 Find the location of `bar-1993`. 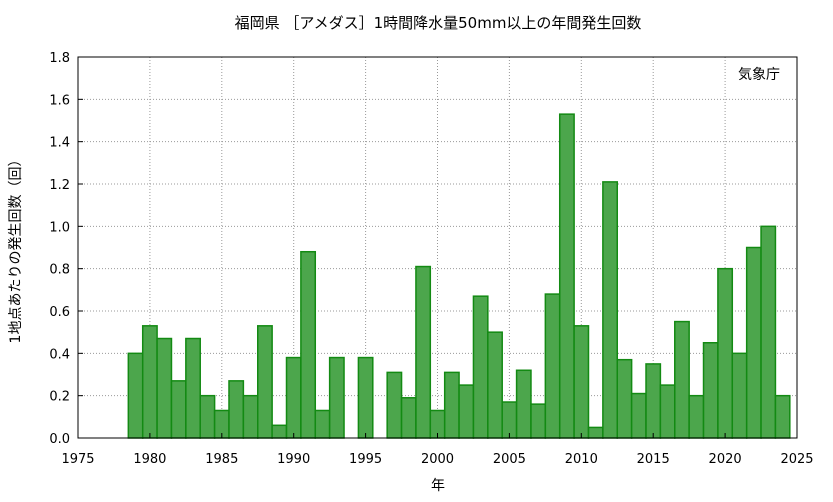

bar-1993 is located at coordinates (336, 397).